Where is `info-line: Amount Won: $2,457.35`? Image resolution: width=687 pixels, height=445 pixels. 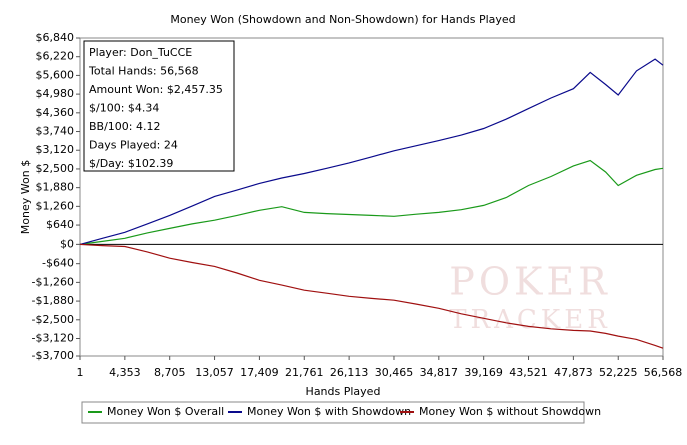 info-line: Amount Won: $2,457.35 is located at coordinates (156, 89).